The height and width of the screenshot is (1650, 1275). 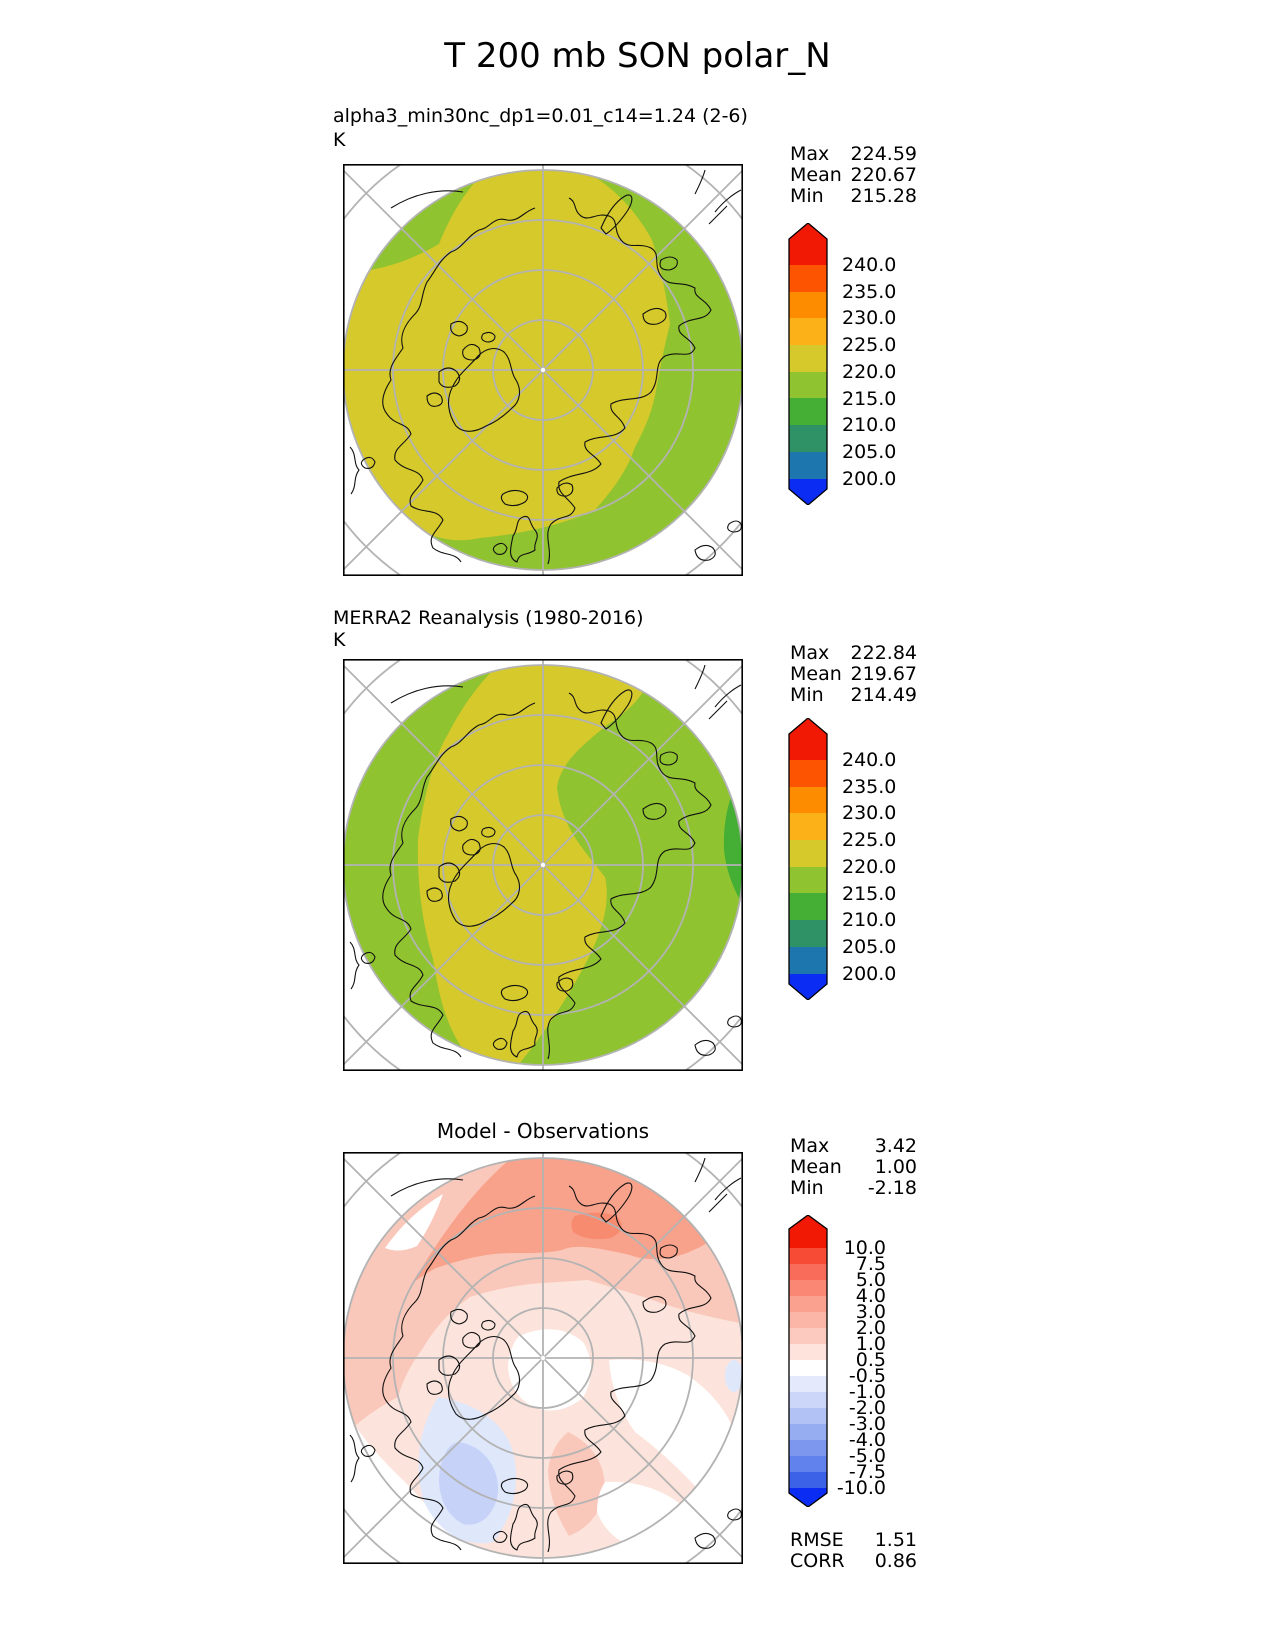 I want to click on stat-value: 220.67, so click(x=883, y=175).